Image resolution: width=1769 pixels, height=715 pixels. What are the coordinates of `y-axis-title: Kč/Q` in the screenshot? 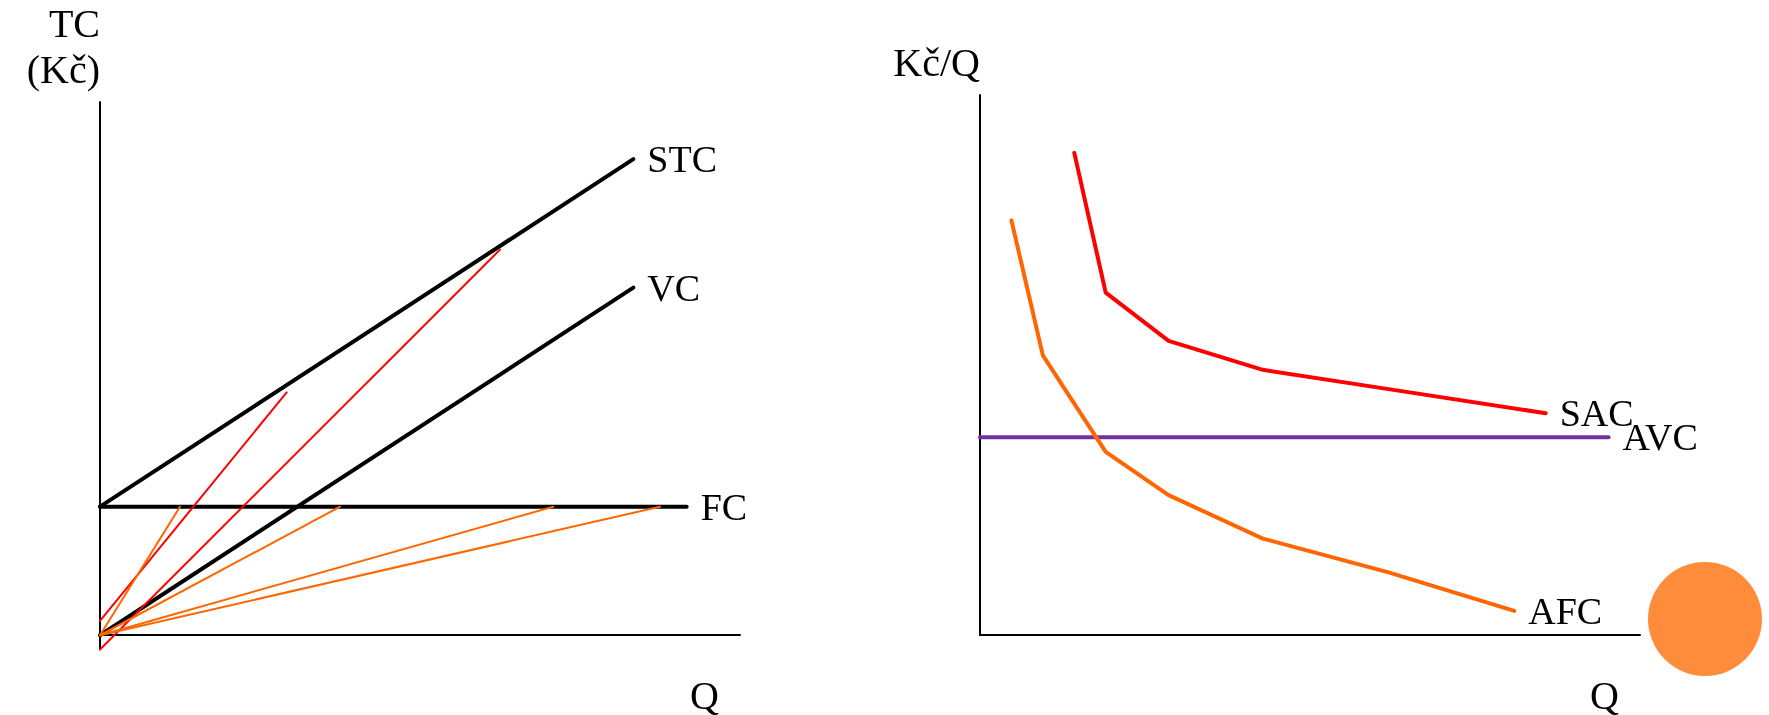 It's located at (937, 62).